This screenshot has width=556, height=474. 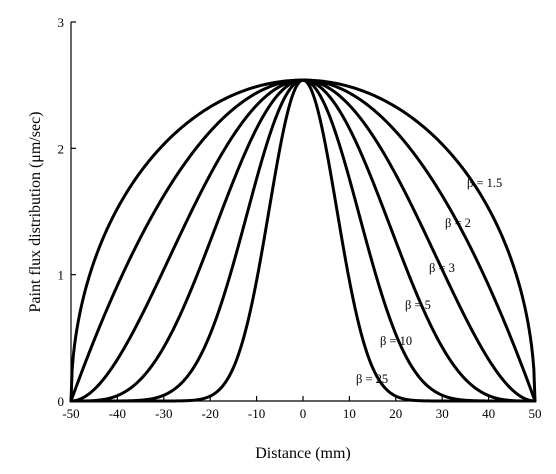 What do you see at coordinates (61, 401) in the screenshot?
I see `y-tick-label: 0` at bounding box center [61, 401].